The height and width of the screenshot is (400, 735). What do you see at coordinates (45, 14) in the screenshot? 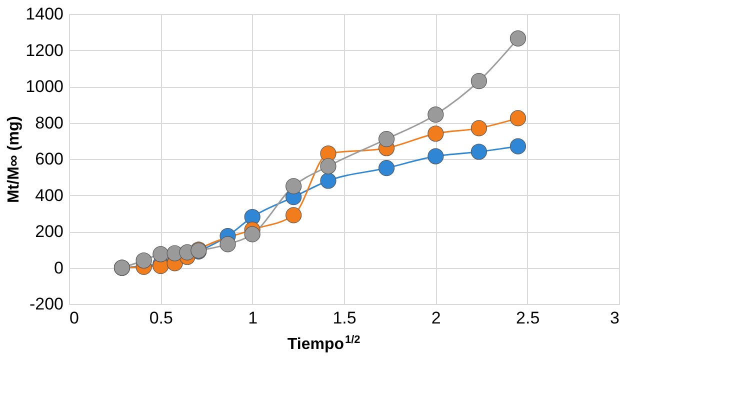
I see `y-tick-label: 1400` at bounding box center [45, 14].